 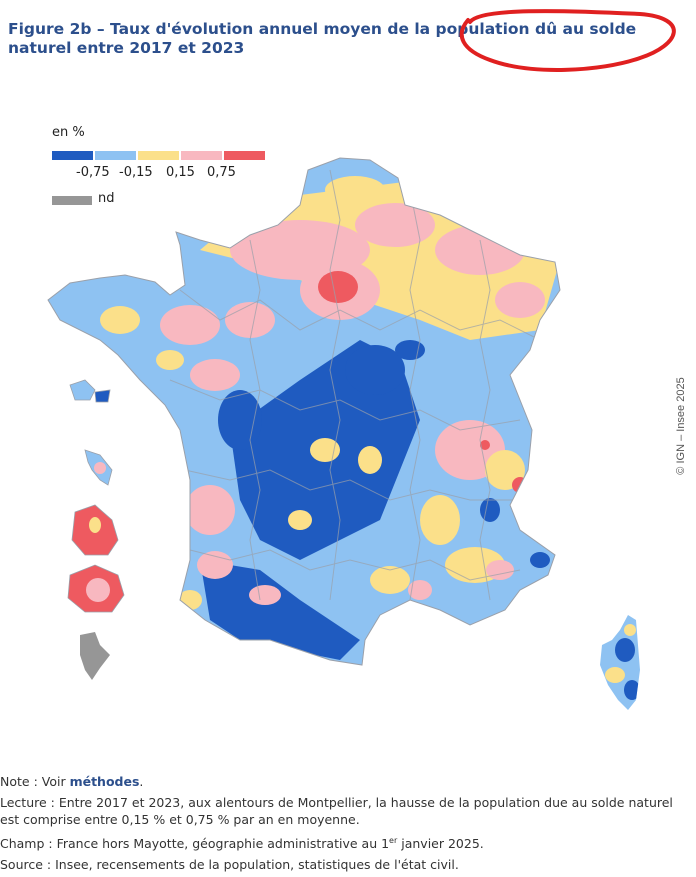 I want to click on methodes-link: méthodes, so click(x=104, y=781).